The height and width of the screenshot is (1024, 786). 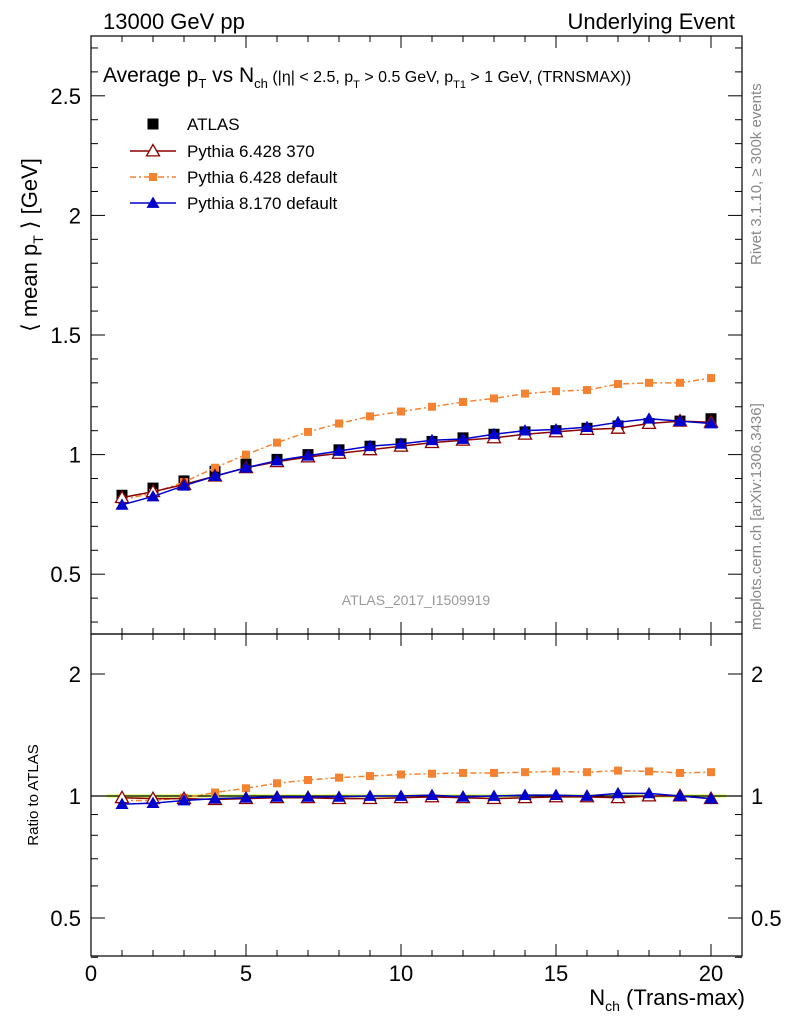 What do you see at coordinates (31, 245) in the screenshot?
I see `y-axis-label: ⟨ mean pT ⟩ [GeV]` at bounding box center [31, 245].